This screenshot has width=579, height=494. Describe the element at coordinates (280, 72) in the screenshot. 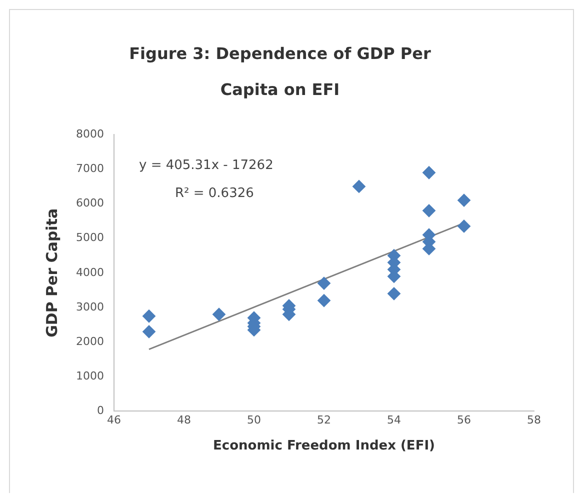

I see `chart-title: Figure 3: Dependence of GDP Per Capita on EFI` at that location.